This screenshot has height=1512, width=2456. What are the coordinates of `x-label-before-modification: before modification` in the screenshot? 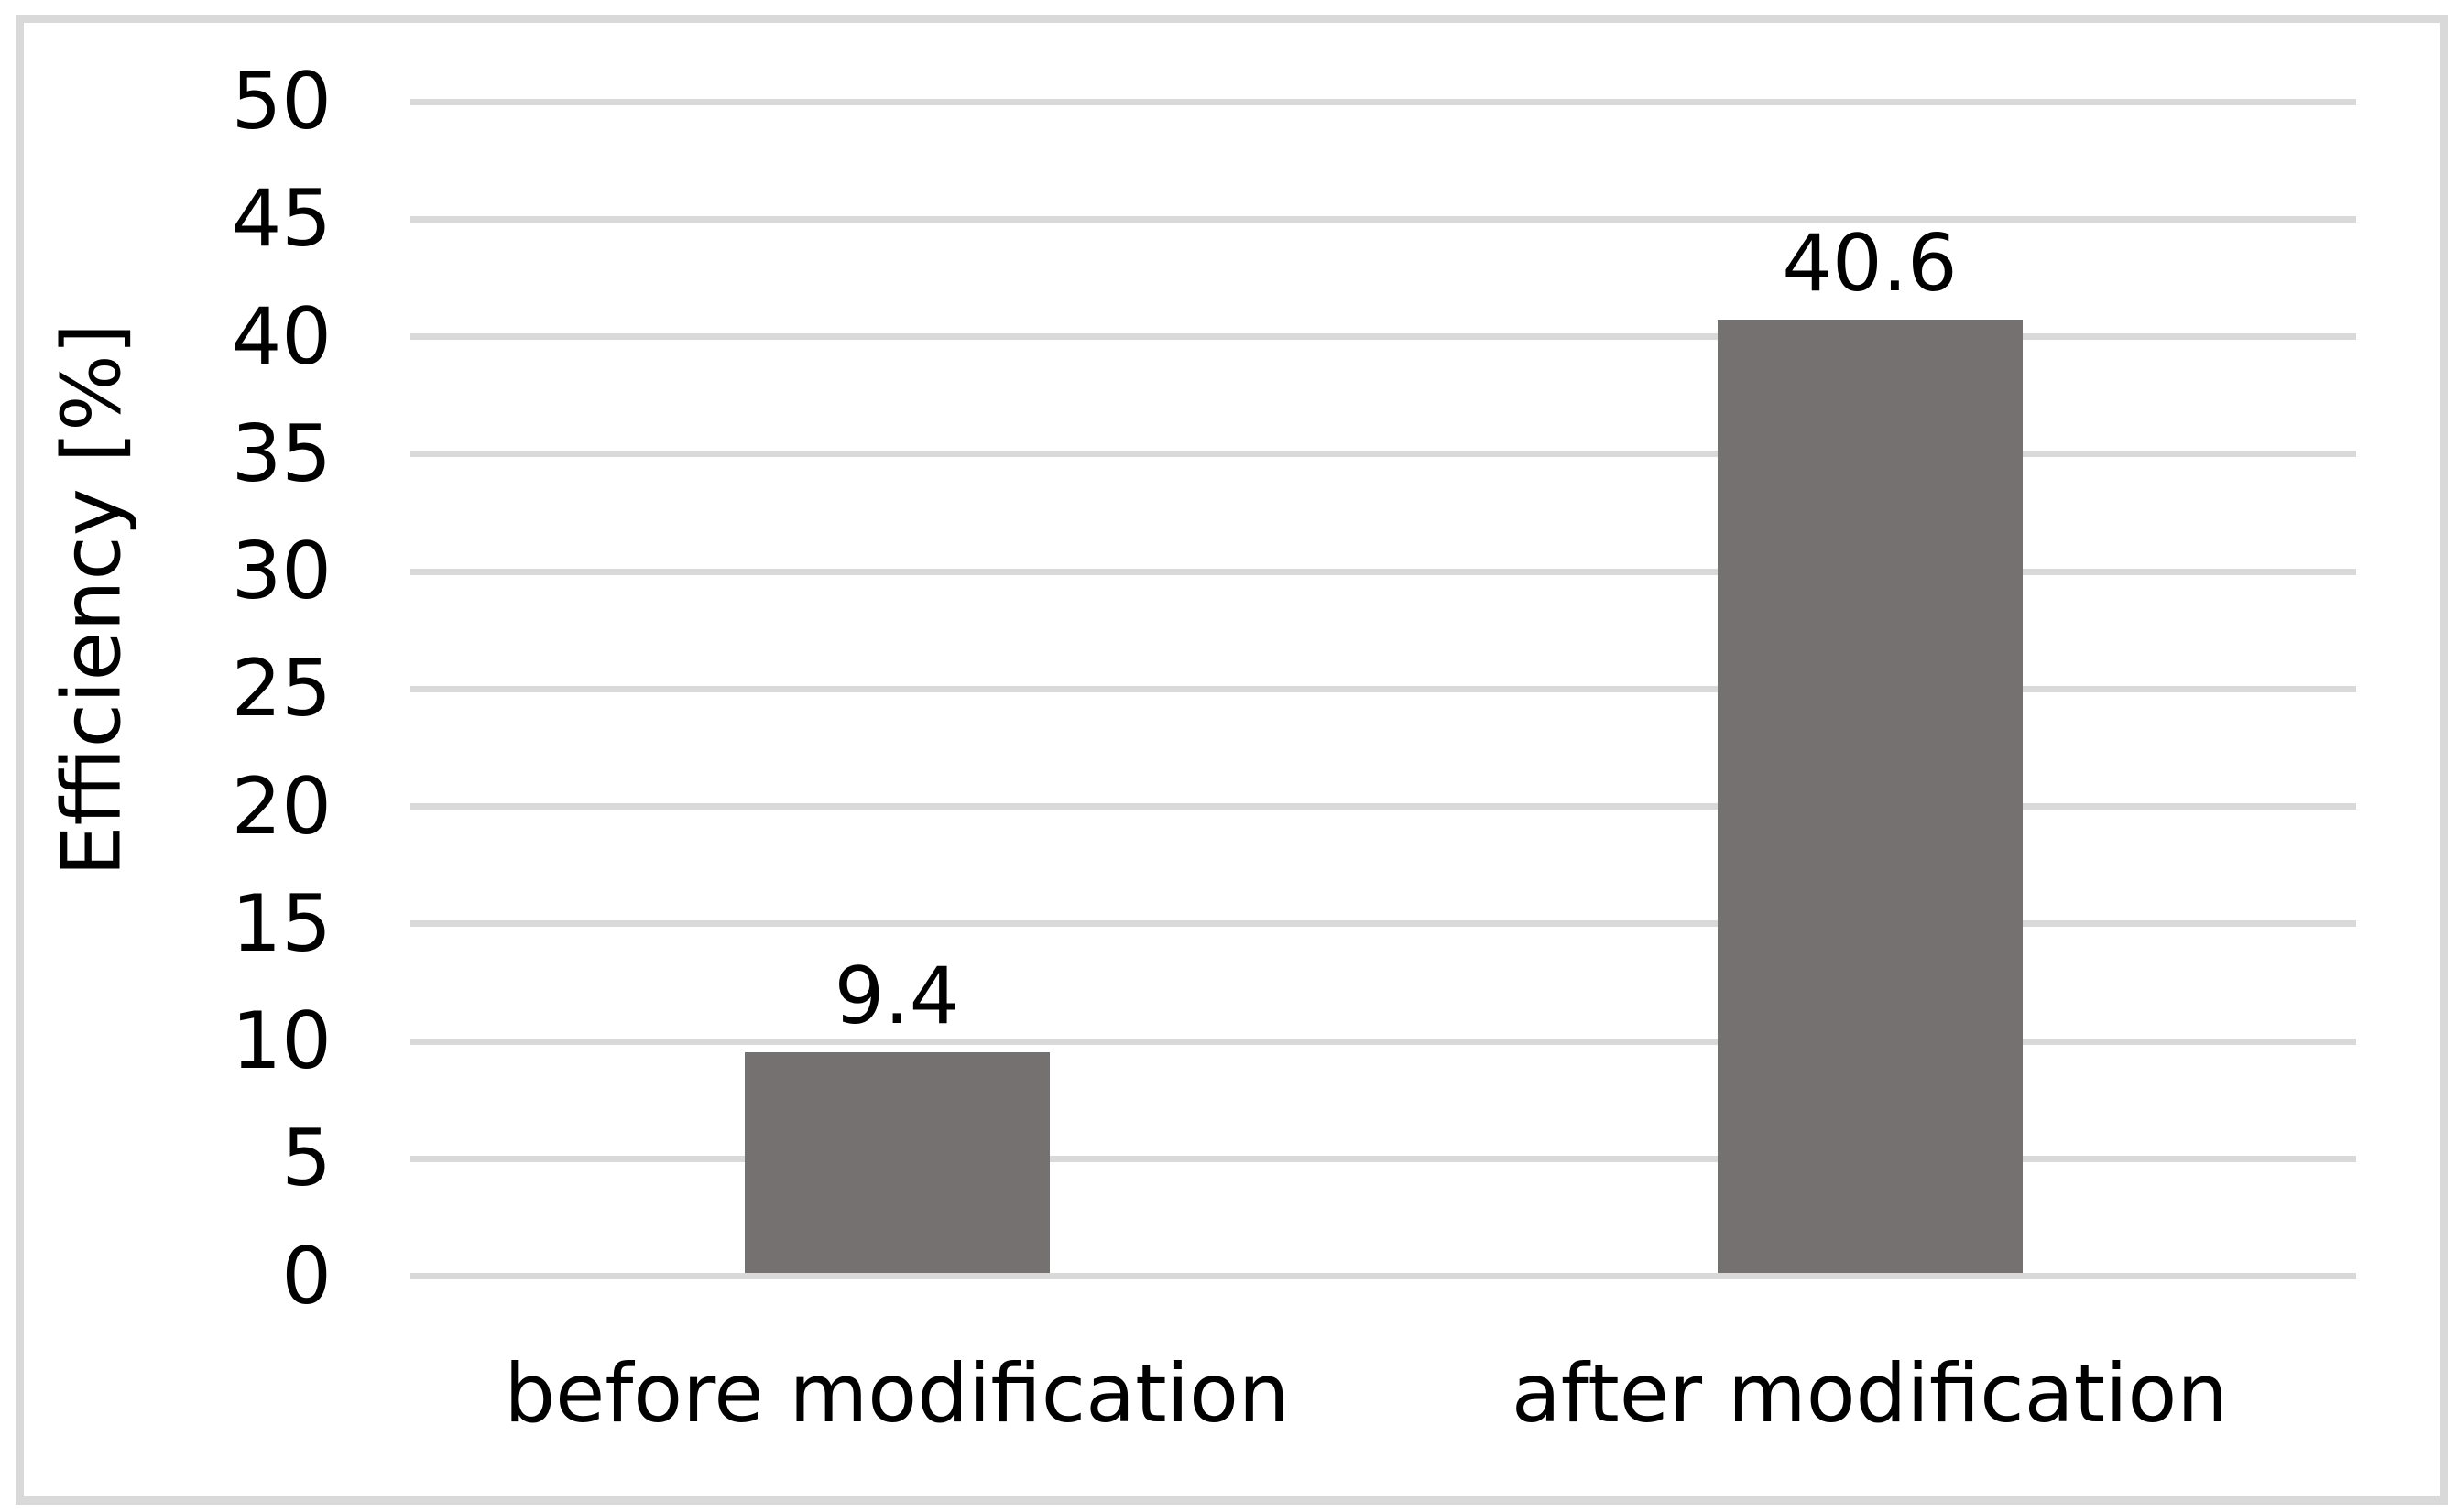 It's located at (897, 1393).